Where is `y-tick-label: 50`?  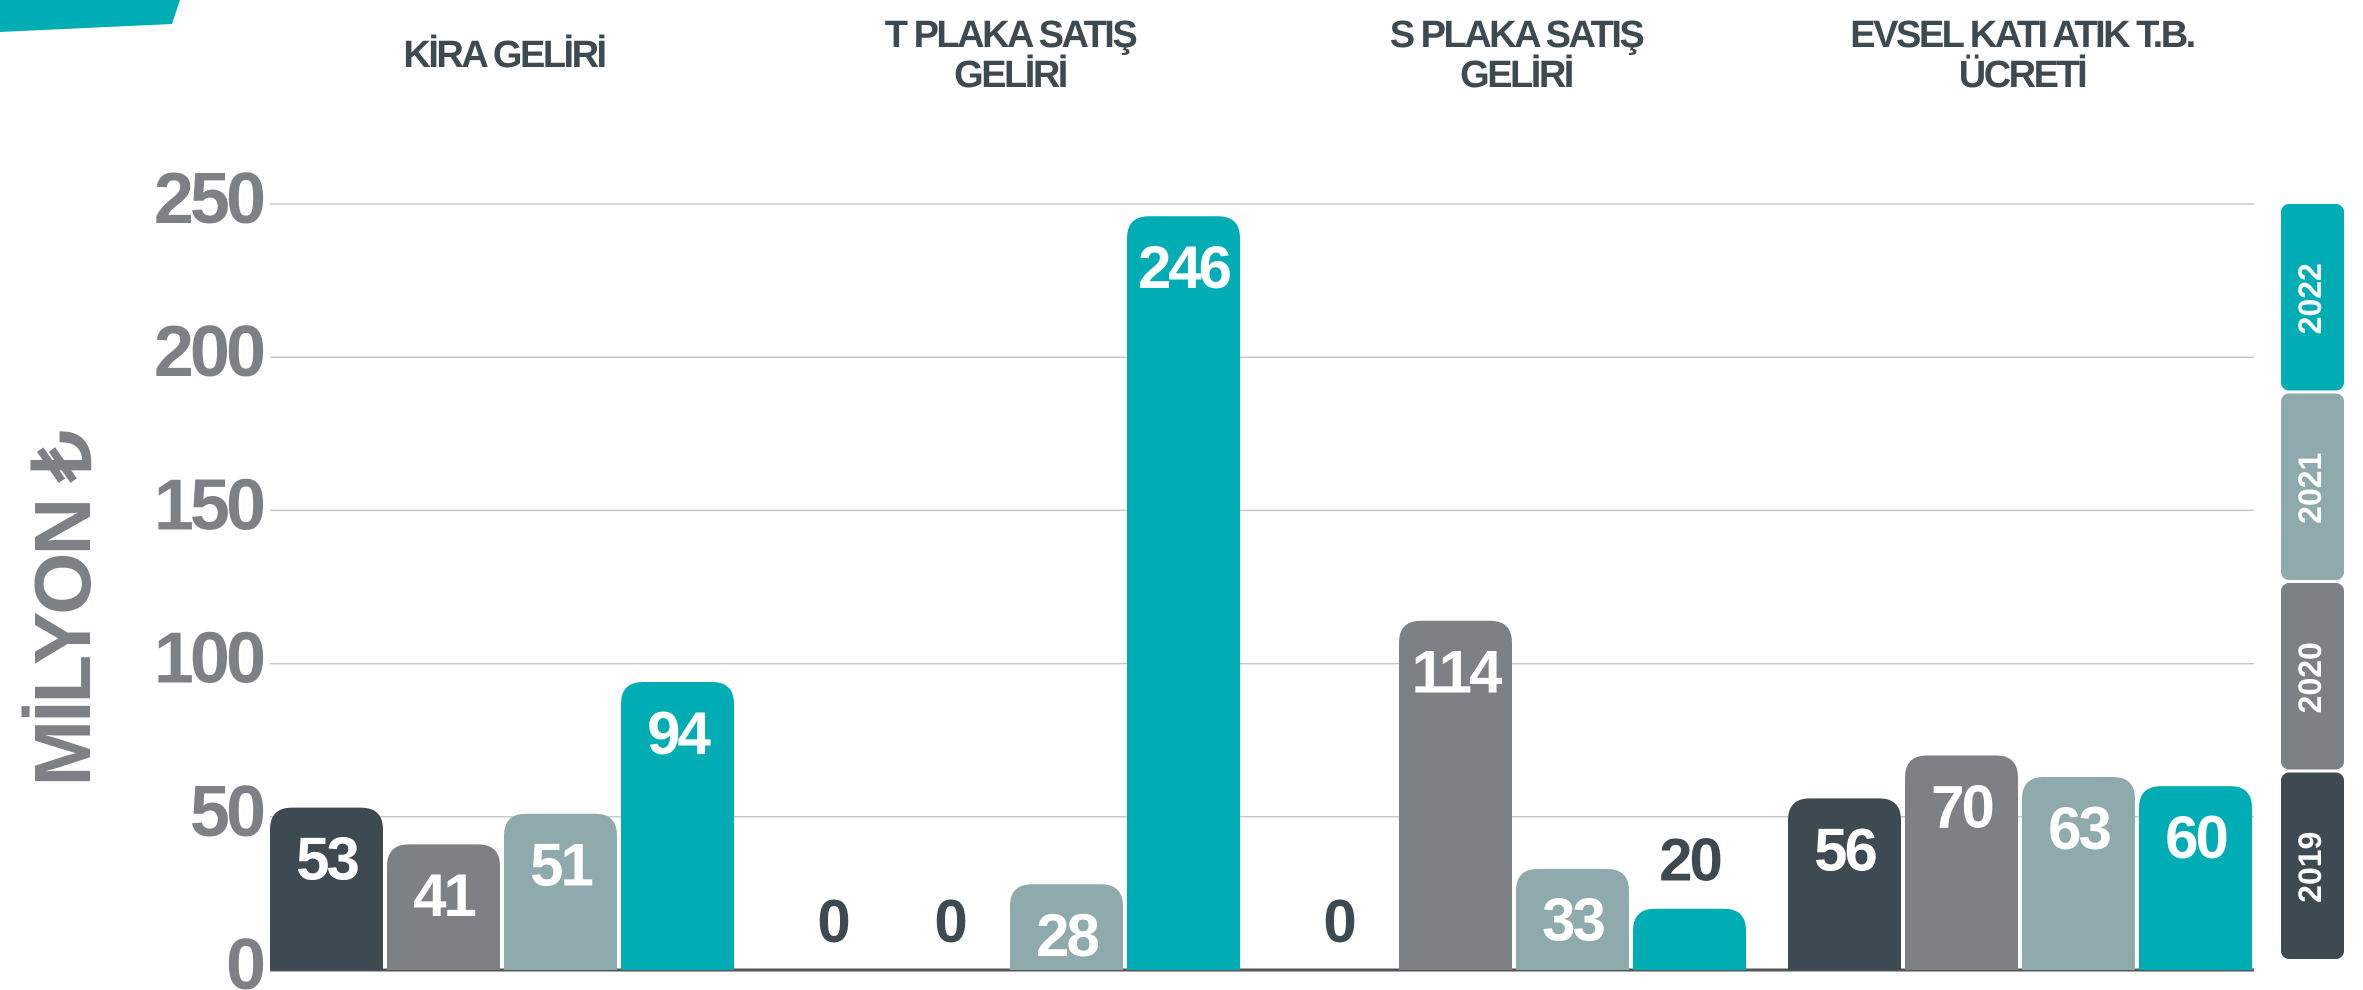 y-tick-label: 50 is located at coordinates (227, 812).